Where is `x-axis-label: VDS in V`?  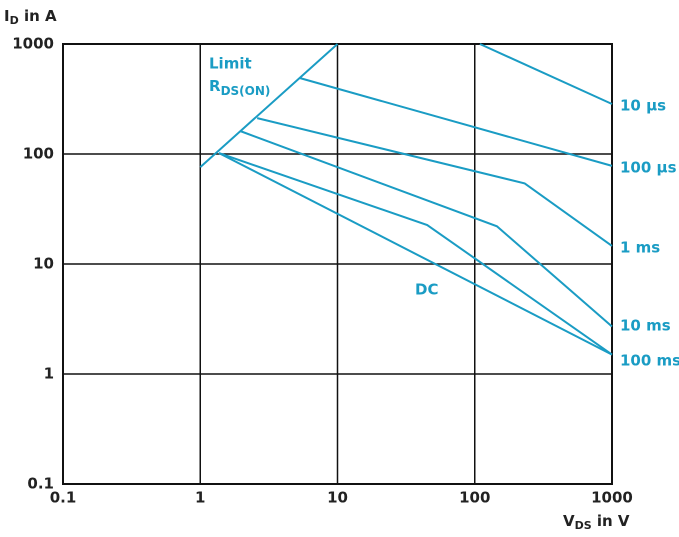
x-axis-label: VDS in V is located at coordinates (596, 522).